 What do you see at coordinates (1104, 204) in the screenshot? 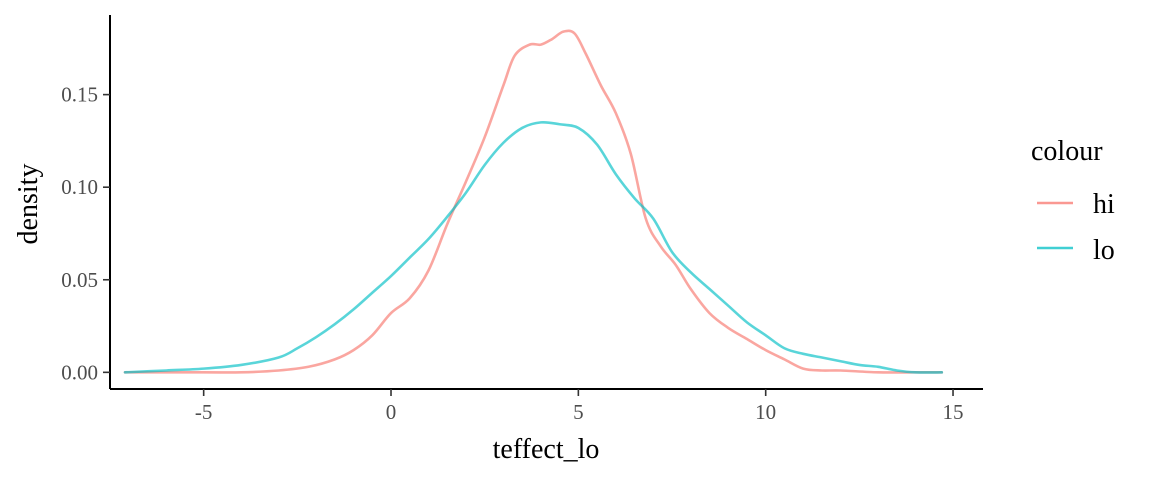
I see `legend-label-hi: hi` at bounding box center [1104, 204].